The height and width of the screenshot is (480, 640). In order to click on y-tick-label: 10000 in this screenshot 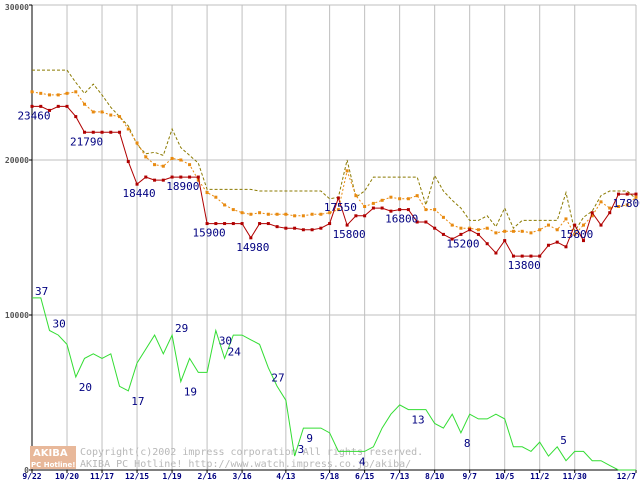, I will do `click(17, 315)`.